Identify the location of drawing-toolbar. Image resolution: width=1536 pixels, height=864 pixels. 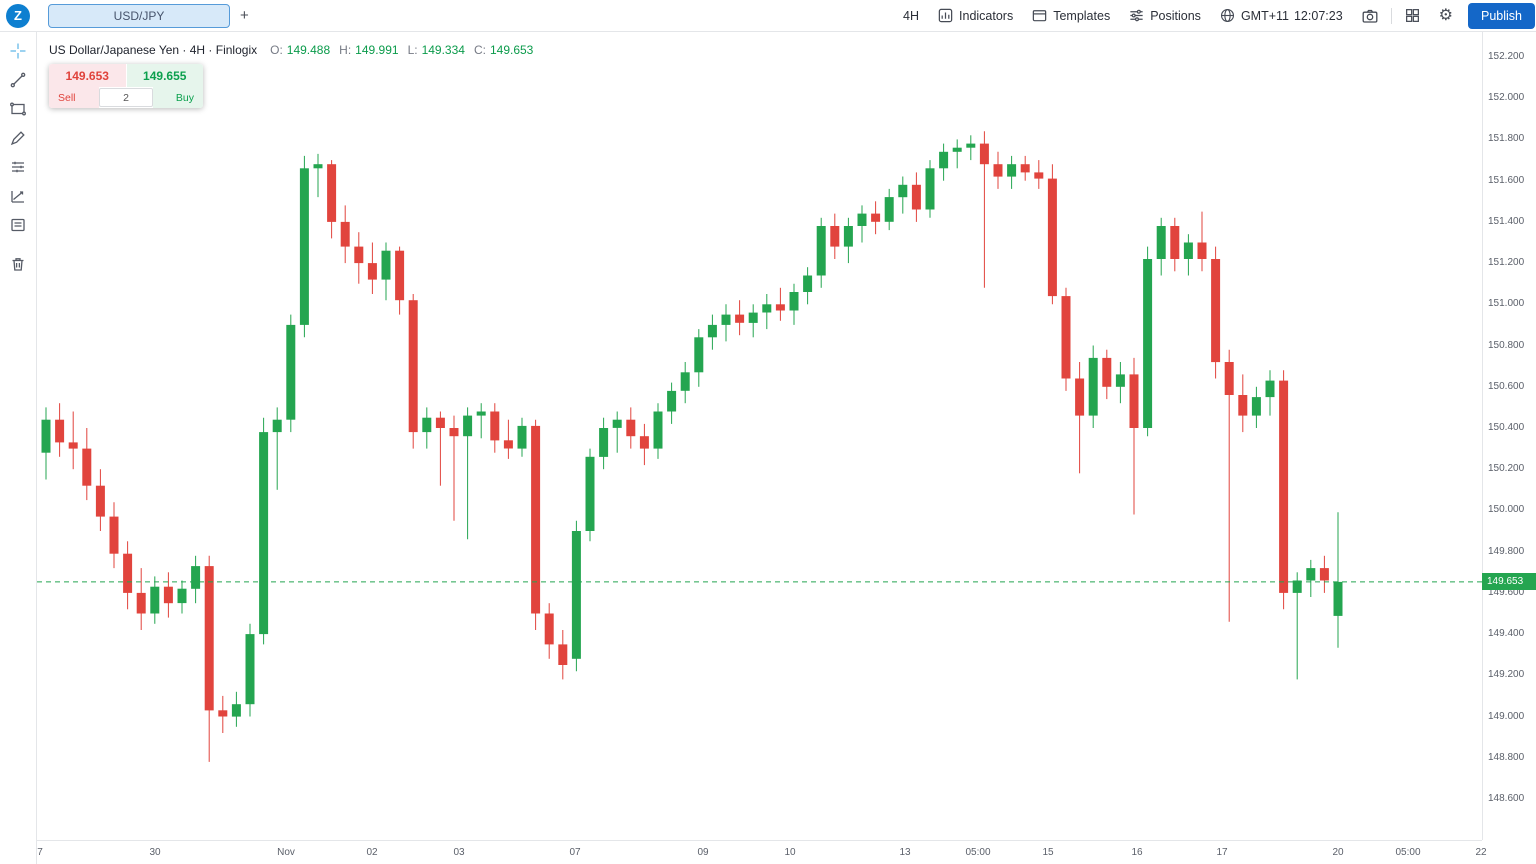
(18, 448).